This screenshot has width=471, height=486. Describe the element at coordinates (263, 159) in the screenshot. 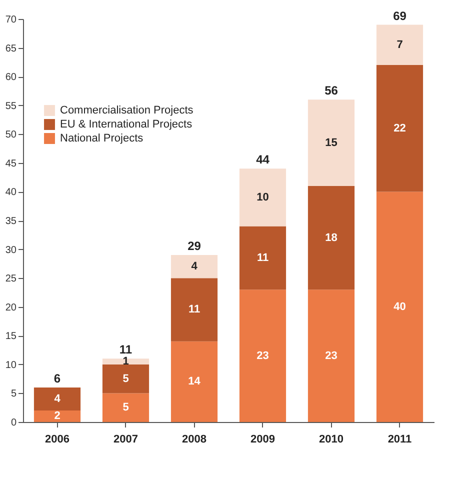

I see `total-label: 44` at that location.